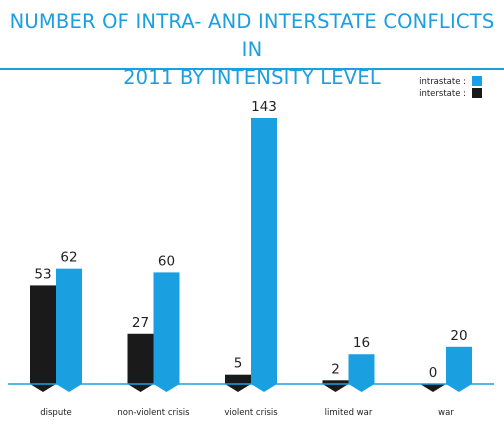  Describe the element at coordinates (56, 413) in the screenshot. I see `category-label-dispute: dispute` at that location.